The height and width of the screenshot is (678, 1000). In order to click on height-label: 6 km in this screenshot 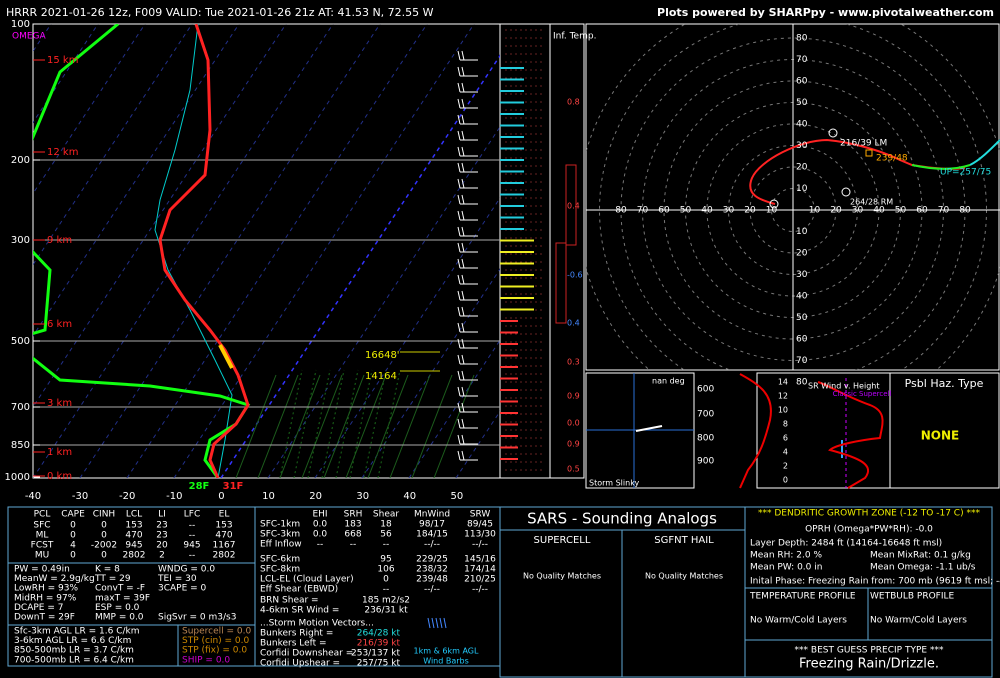, I will do `click(59, 324)`.